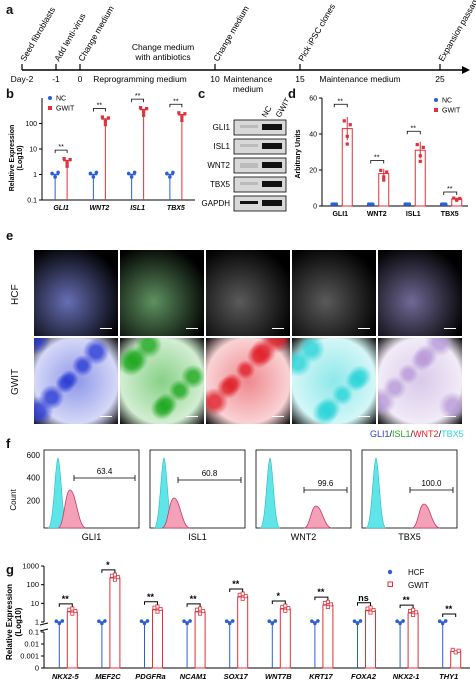 Image resolution: width=476 pixels, height=685 pixels. I want to click on chart-d-ylabel: Arbitrary Units, so click(298, 153).